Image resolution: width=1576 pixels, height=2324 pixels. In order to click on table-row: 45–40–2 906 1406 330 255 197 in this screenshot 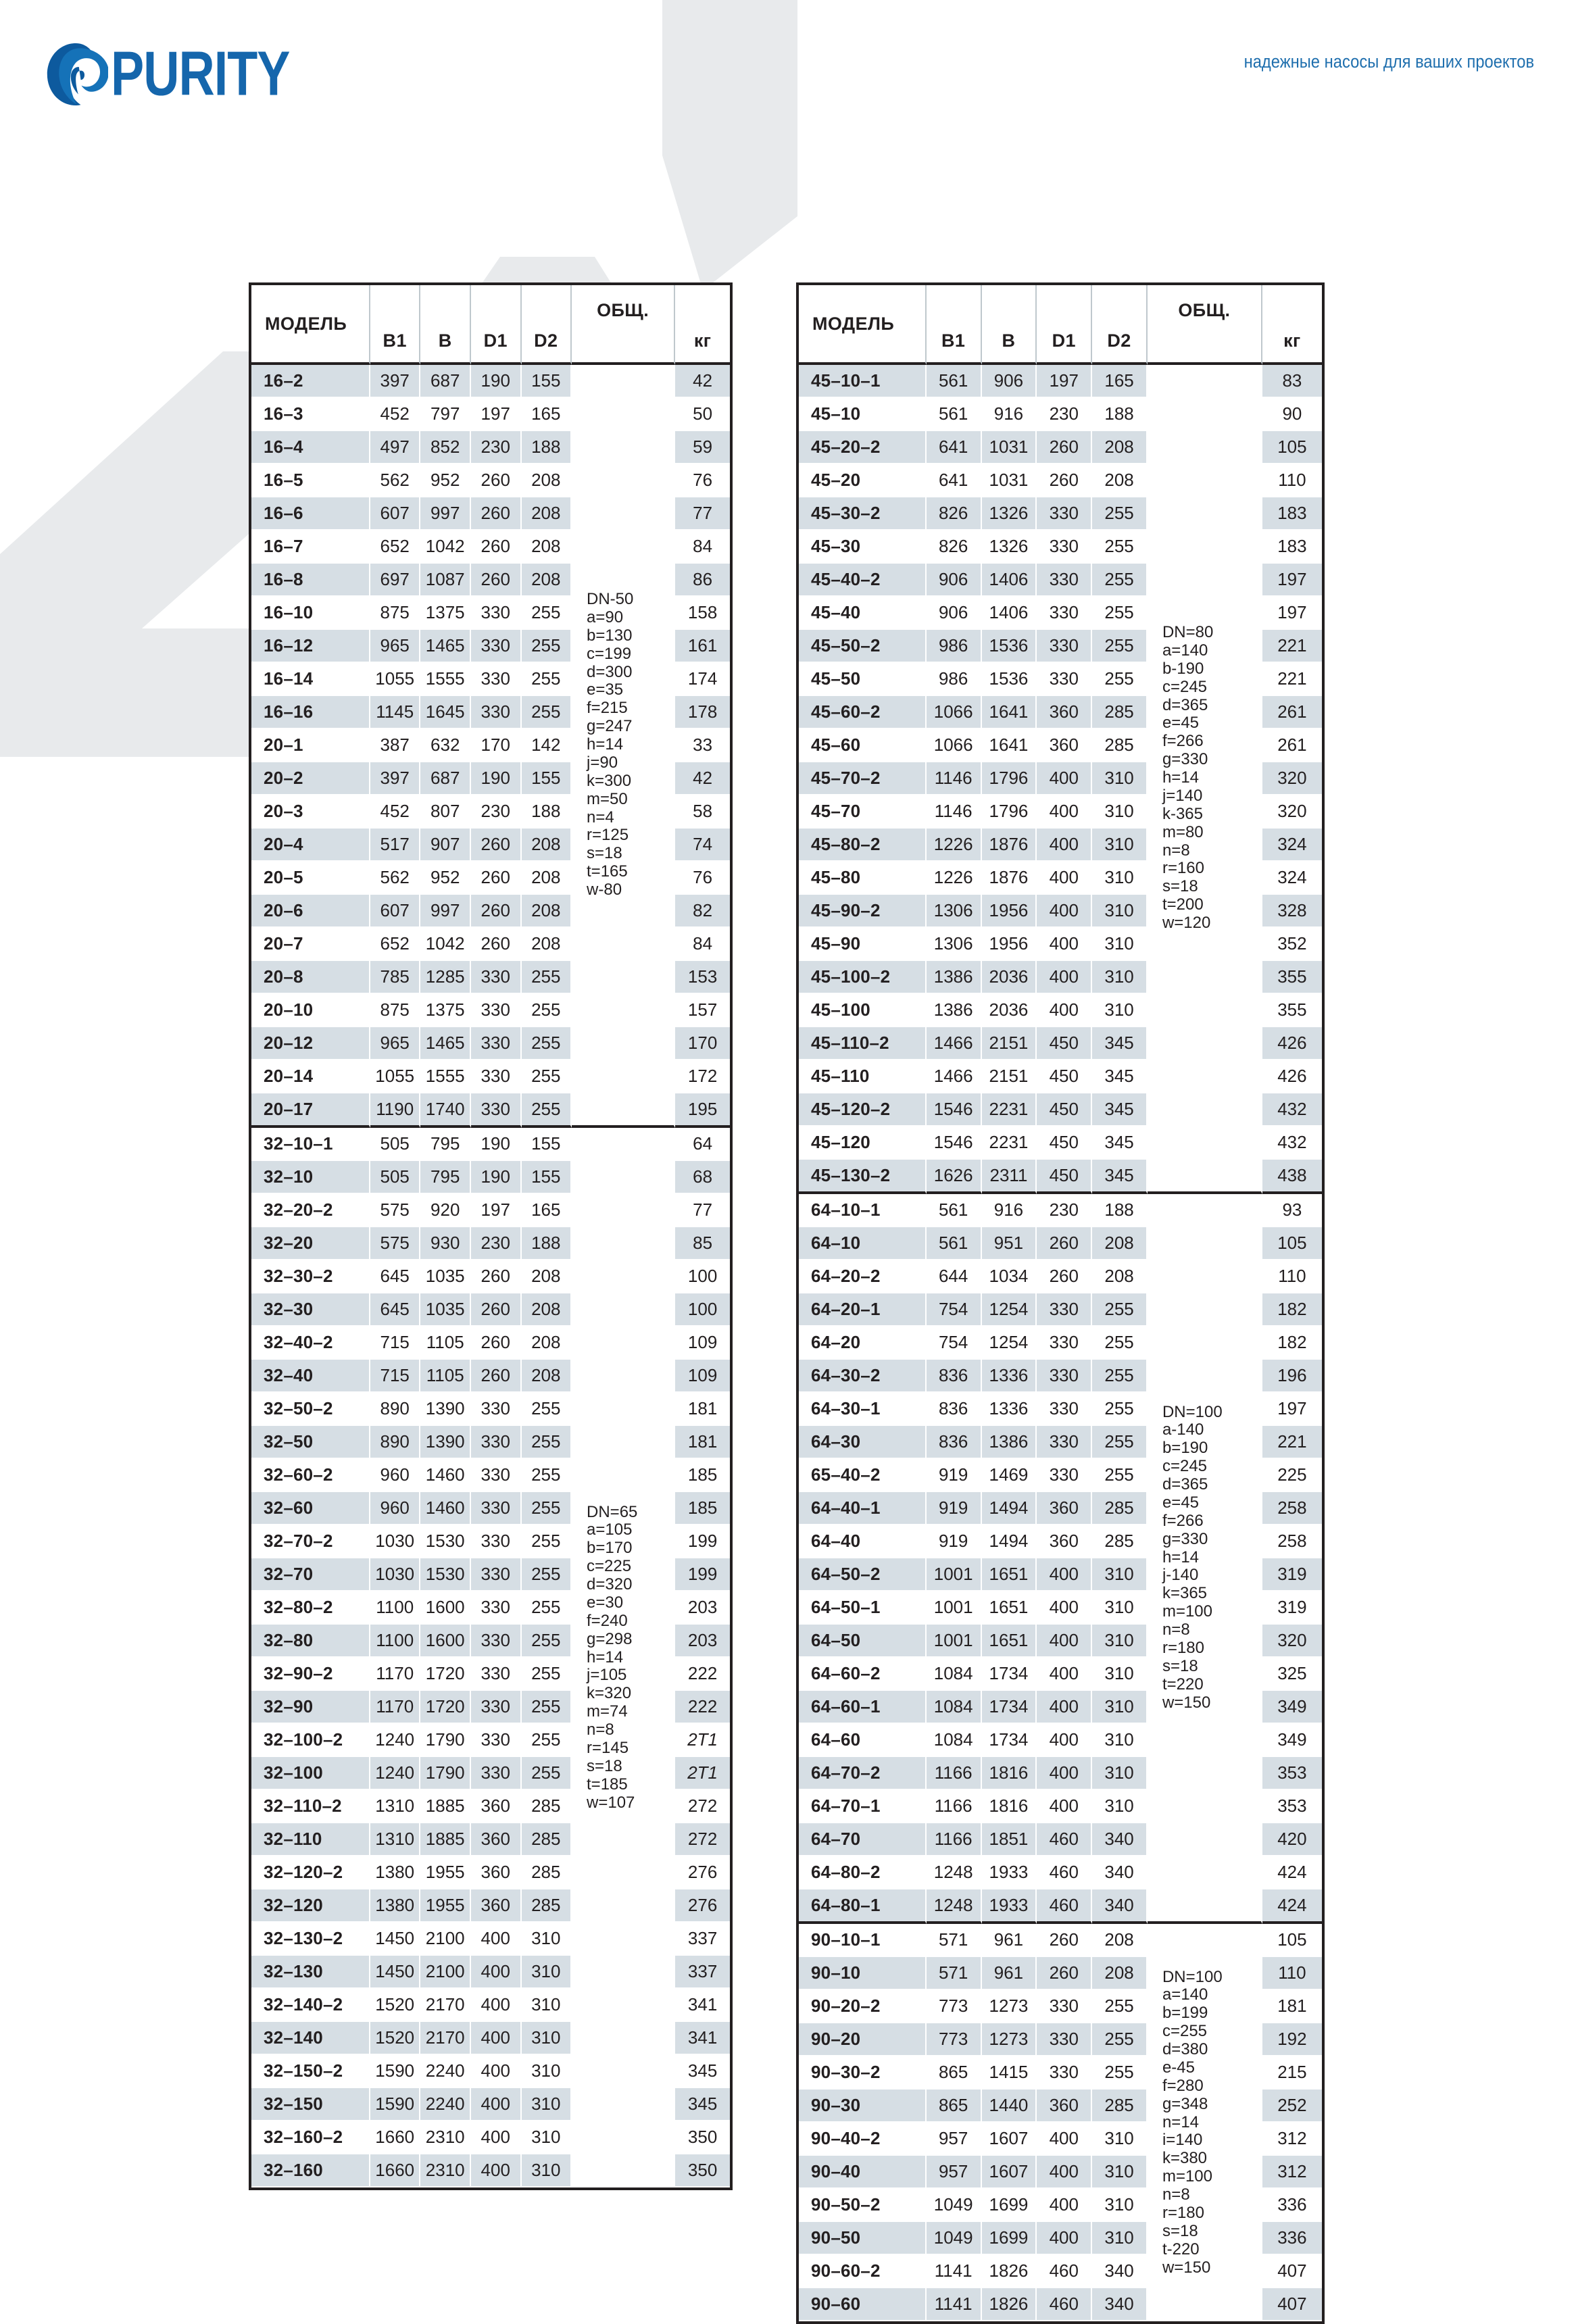, I will do `click(1060, 580)`.